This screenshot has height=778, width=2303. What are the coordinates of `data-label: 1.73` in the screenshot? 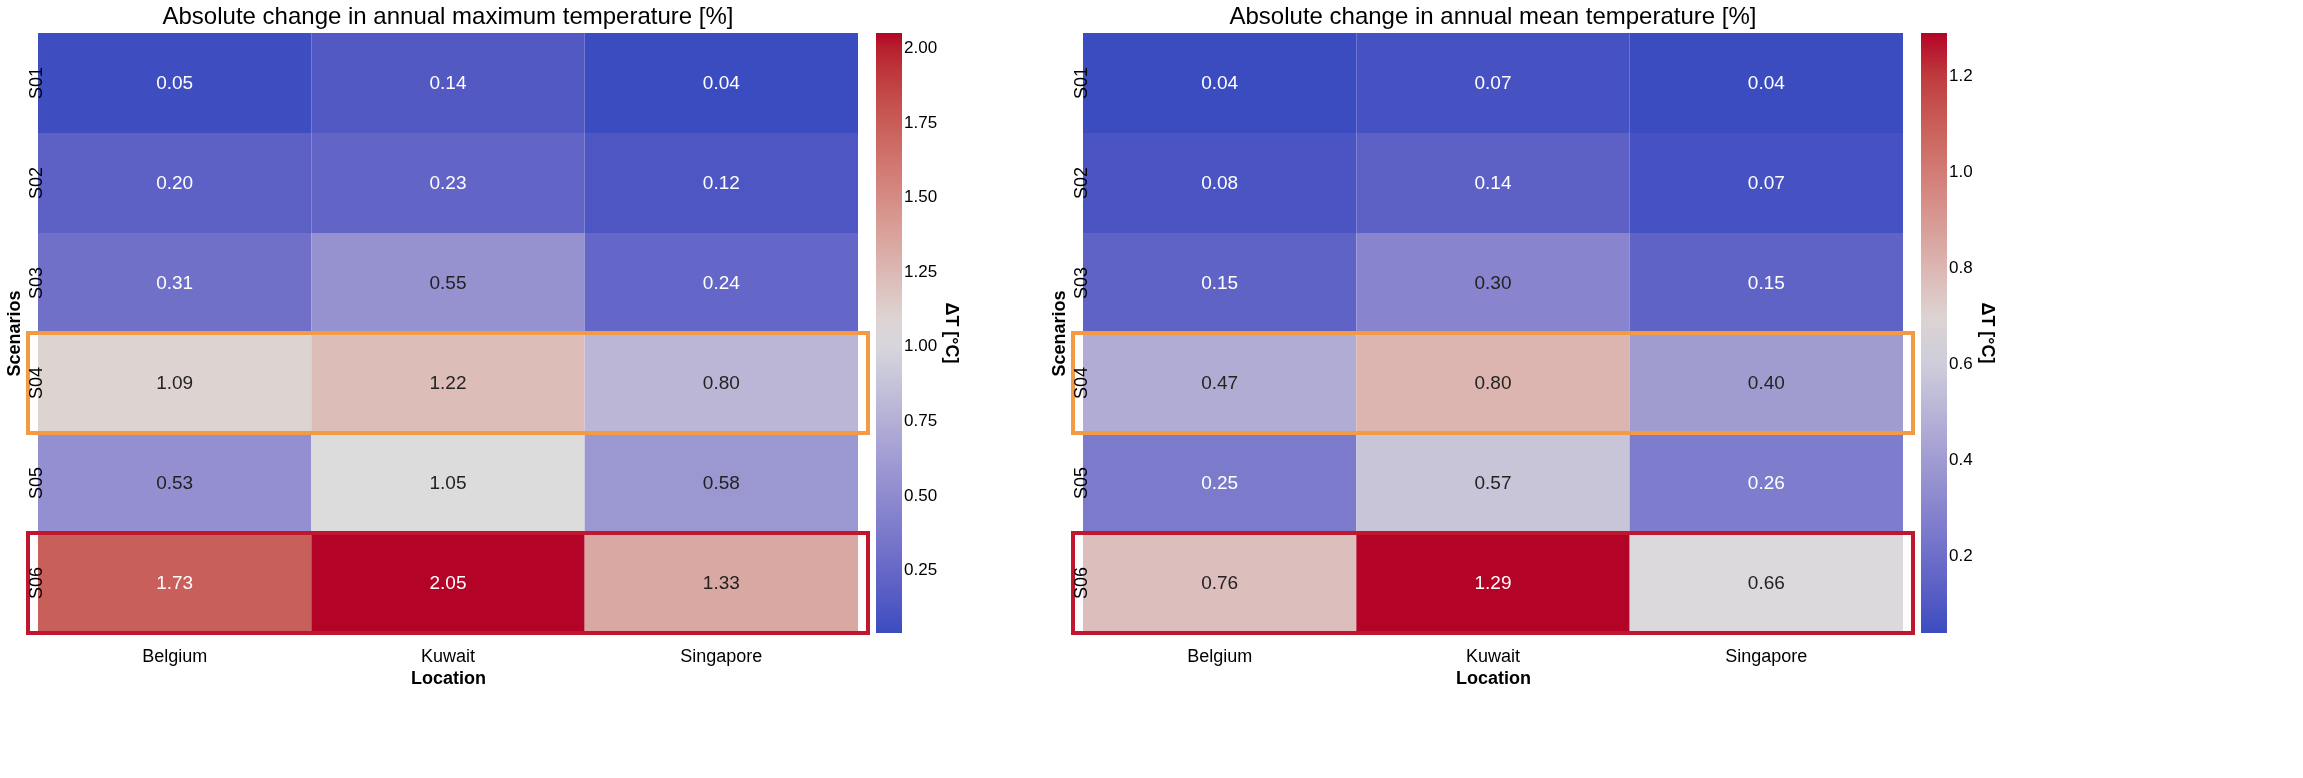 It's located at (175, 582).